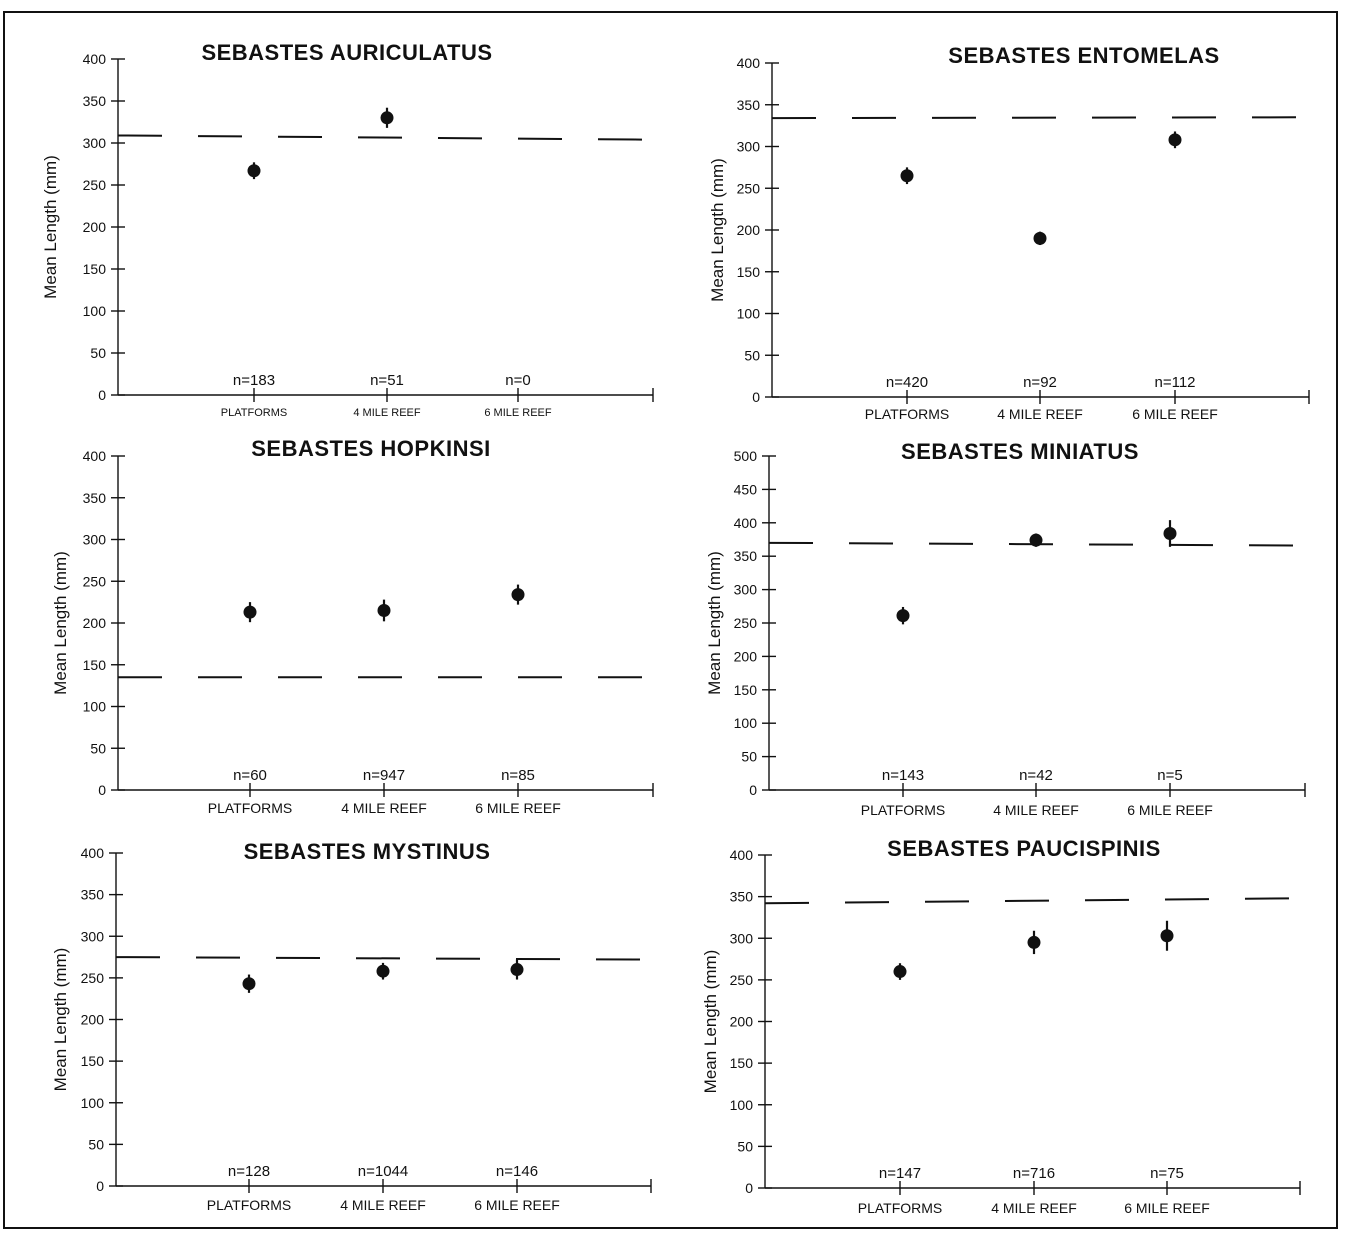  I want to click on chart-title: SEBASTES HOPKINSI, so click(371, 448).